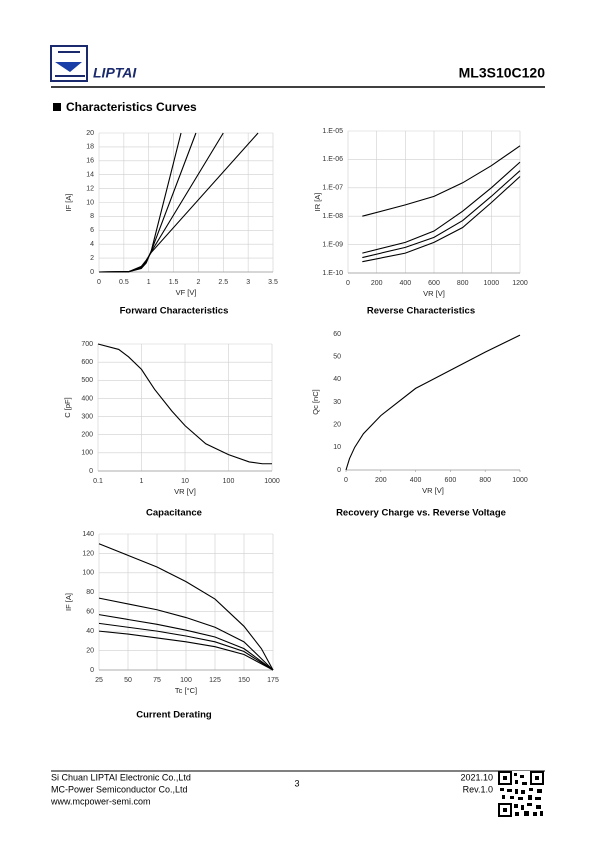 The height and width of the screenshot is (847, 595). What do you see at coordinates (223, 282) in the screenshot?
I see `x-tick-label: 2.5` at bounding box center [223, 282].